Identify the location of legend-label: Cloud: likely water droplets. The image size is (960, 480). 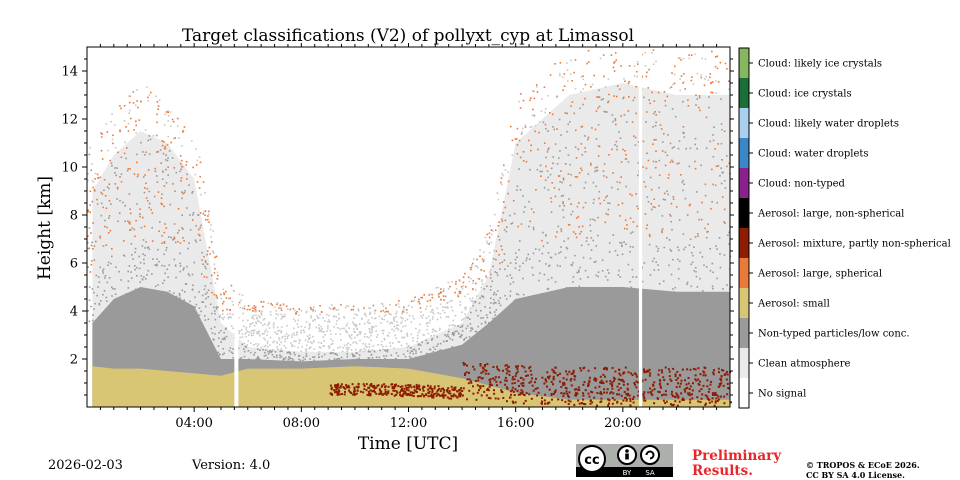
(828, 124).